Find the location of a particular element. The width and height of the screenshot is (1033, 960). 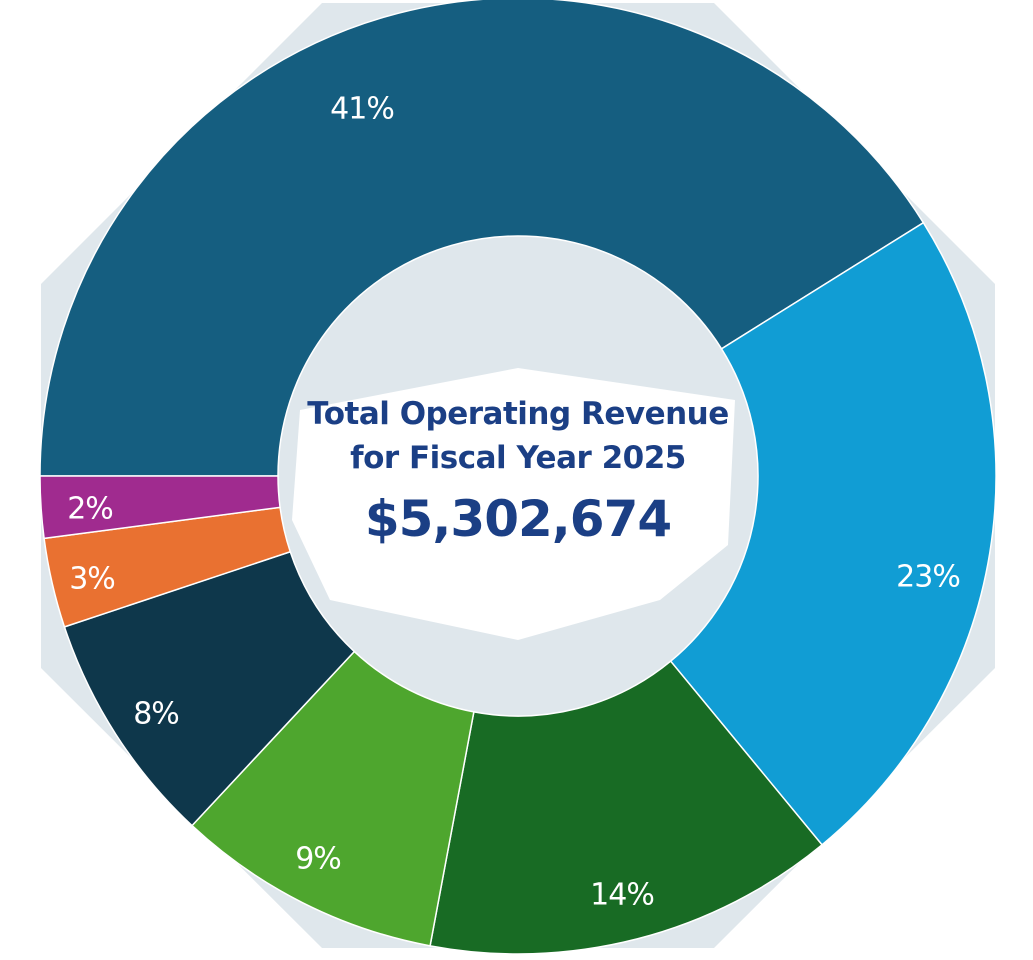

center-label-backdrop is located at coordinates (513, 504).